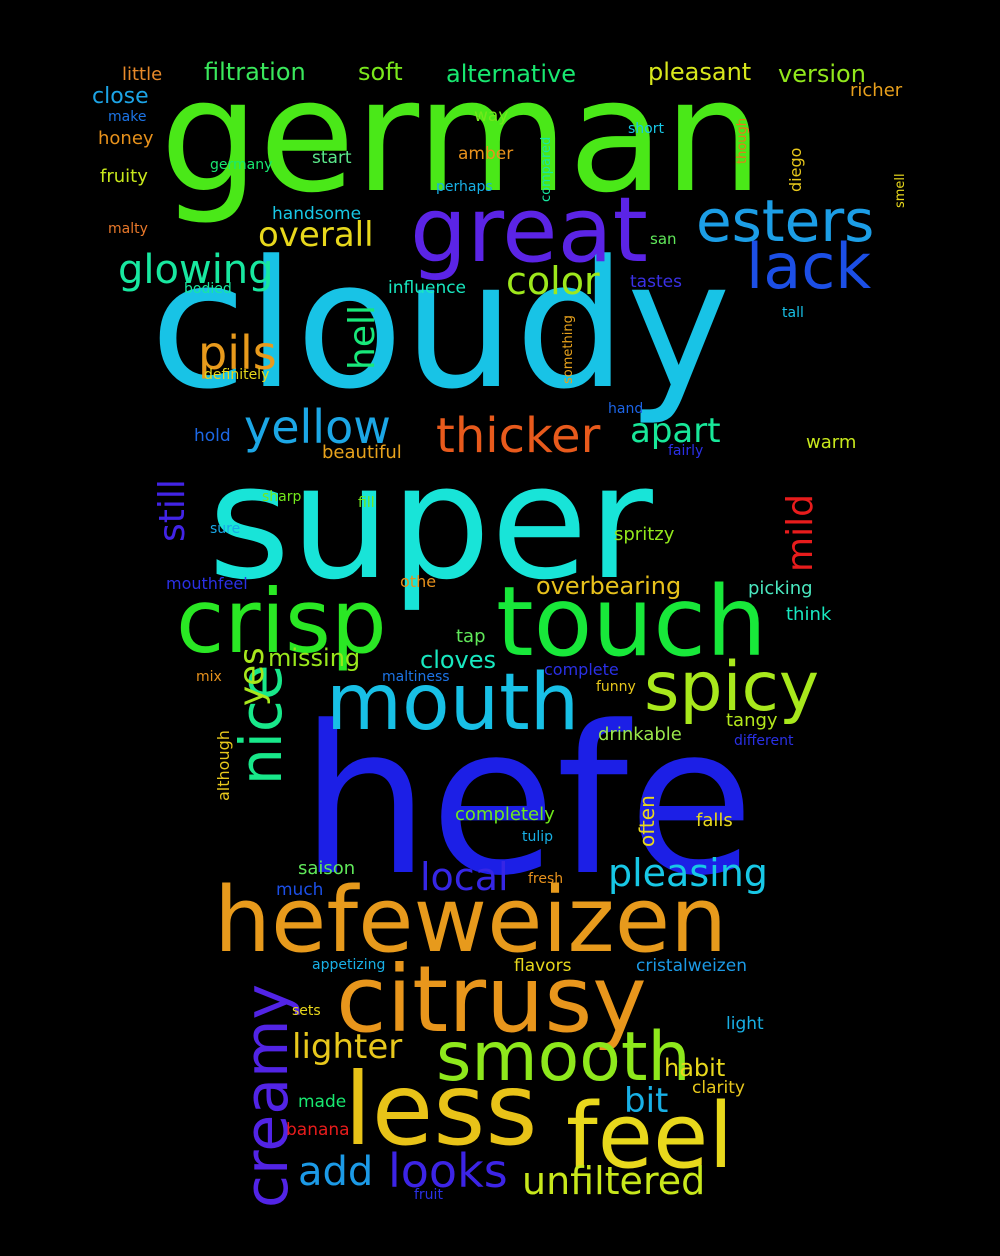 Image resolution: width=1000 pixels, height=1256 pixels. Describe the element at coordinates (124, 176) in the screenshot. I see `word-fruity: fruity` at that location.